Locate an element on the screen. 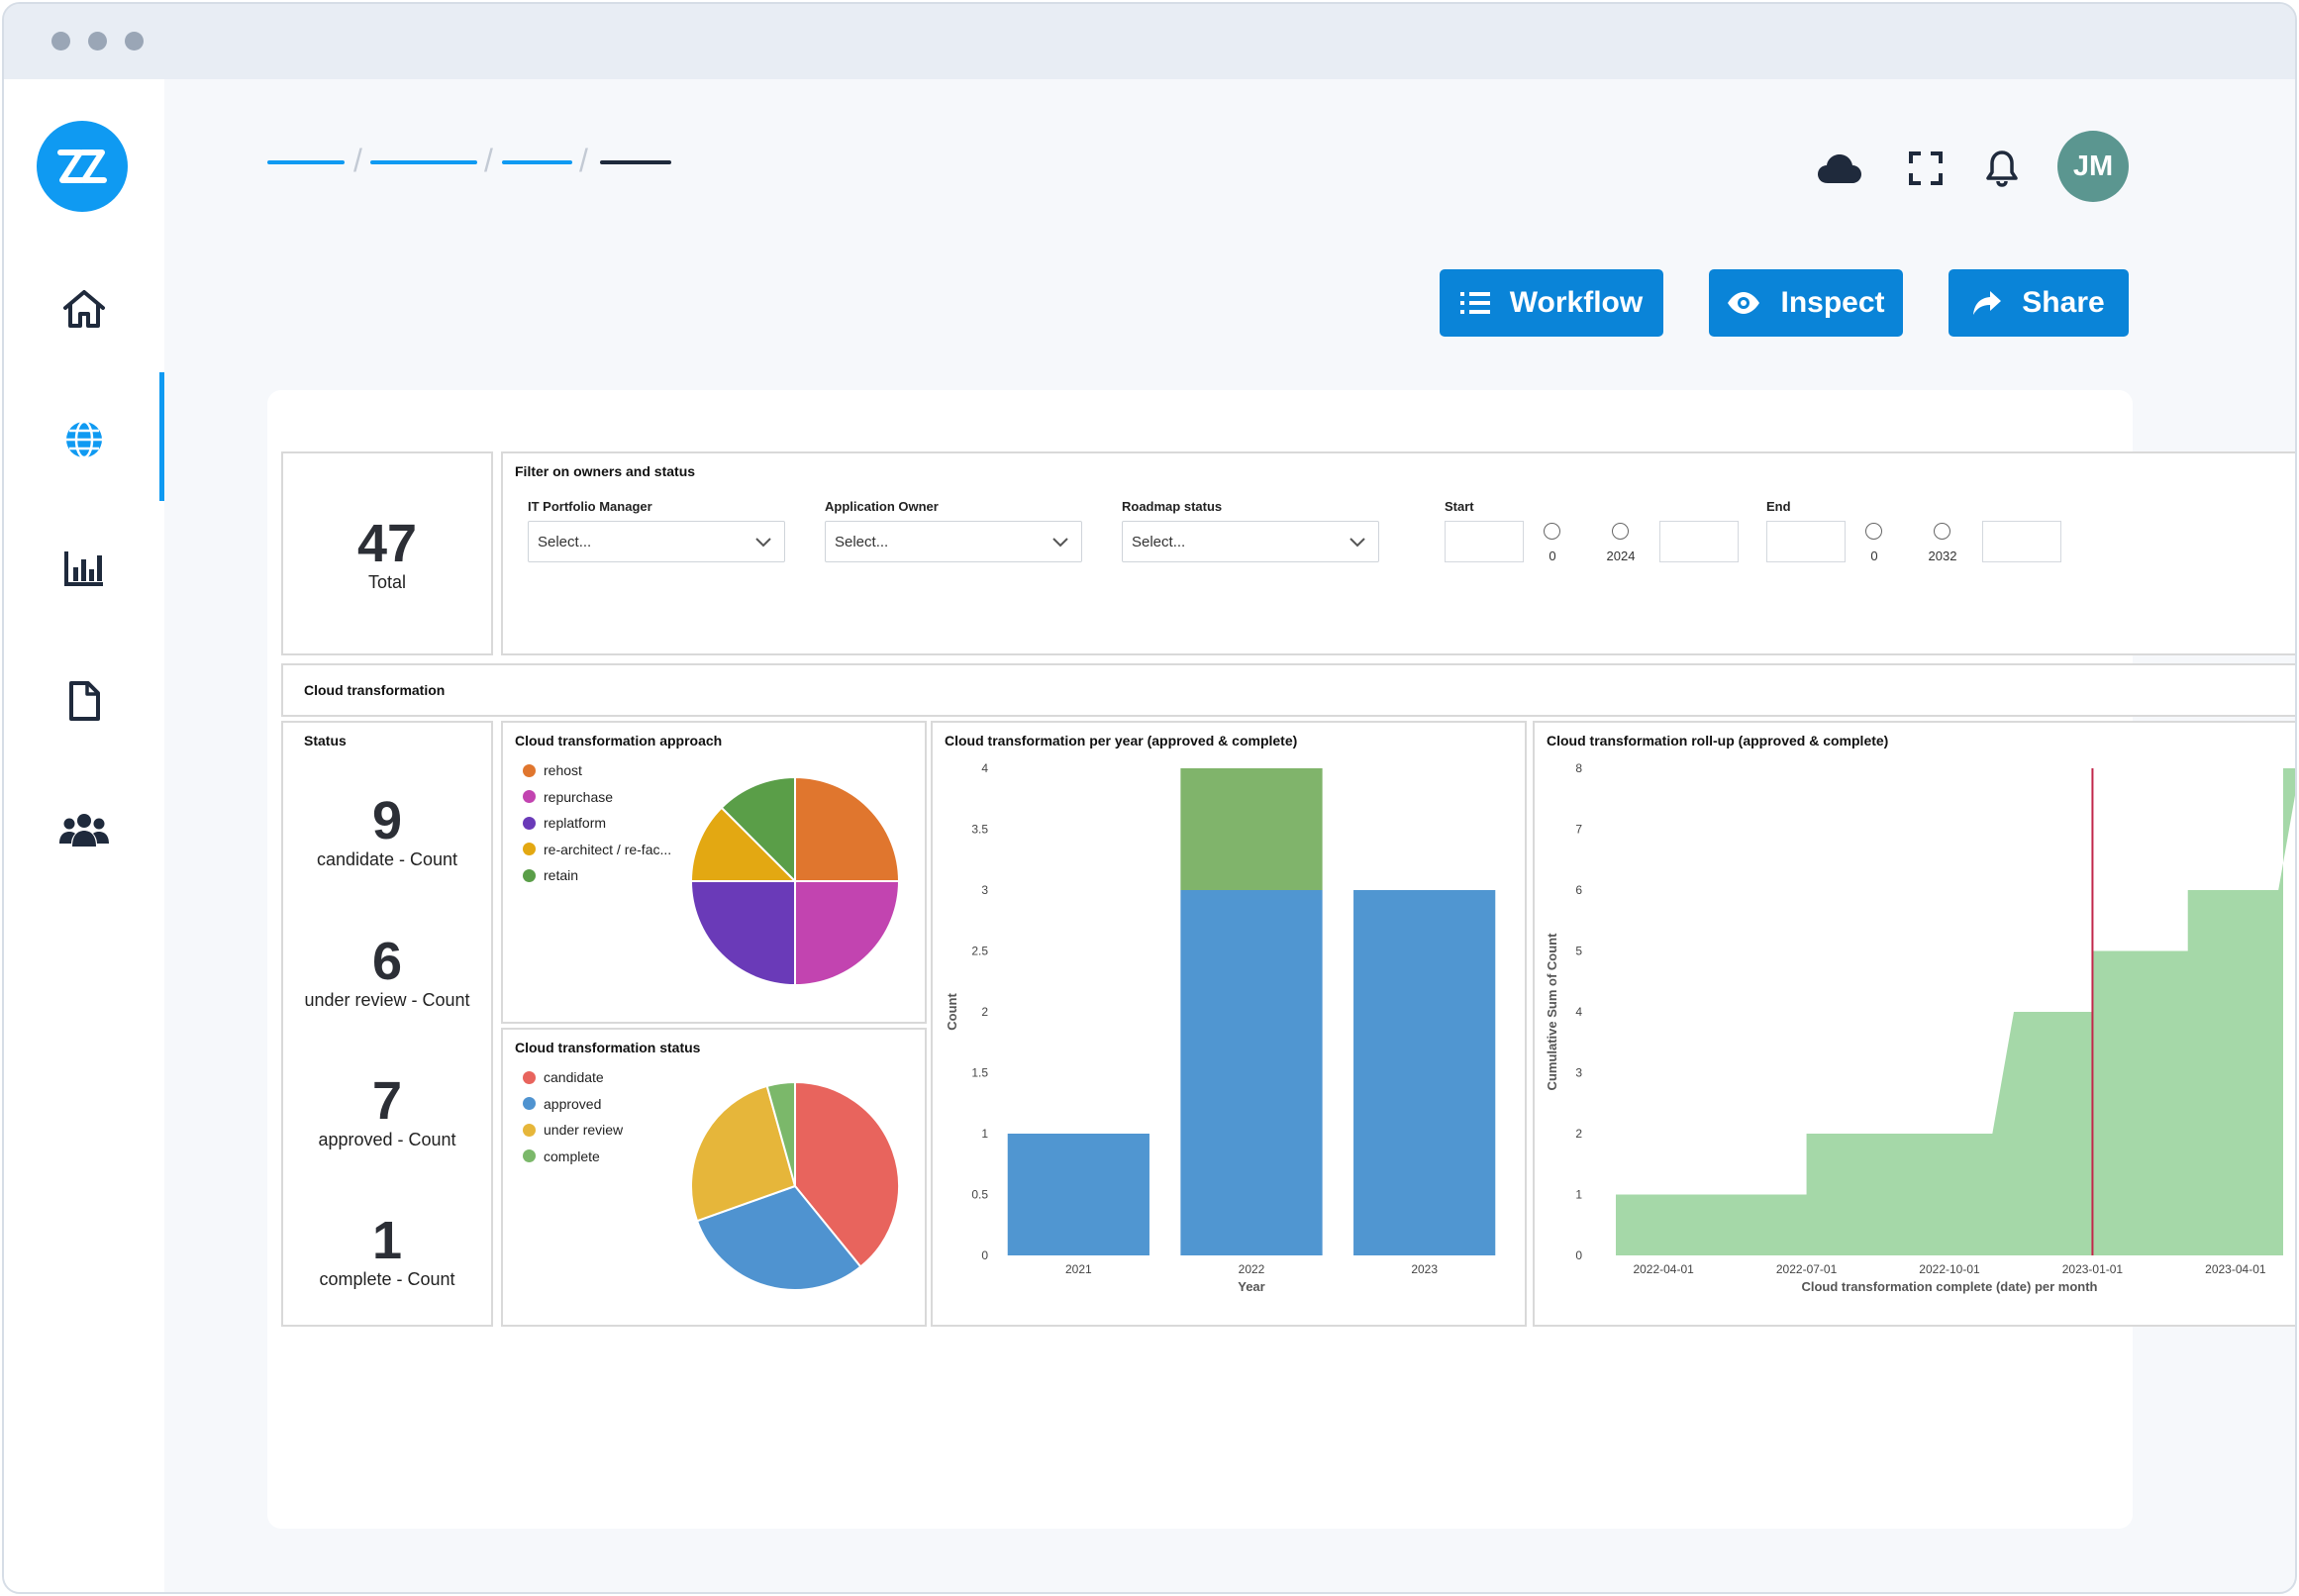  start-max-radio is located at coordinates (1620, 531).